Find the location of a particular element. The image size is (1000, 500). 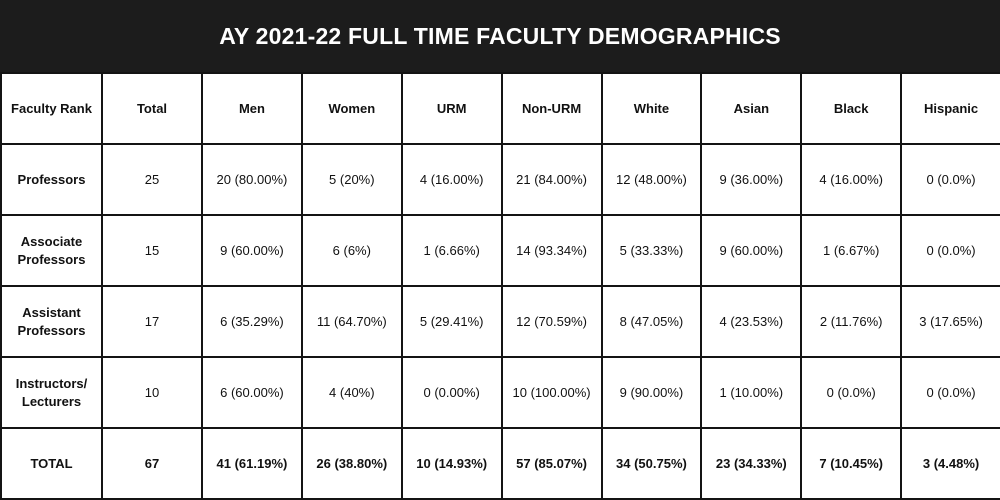

column-header-total: Total is located at coordinates (152, 108).